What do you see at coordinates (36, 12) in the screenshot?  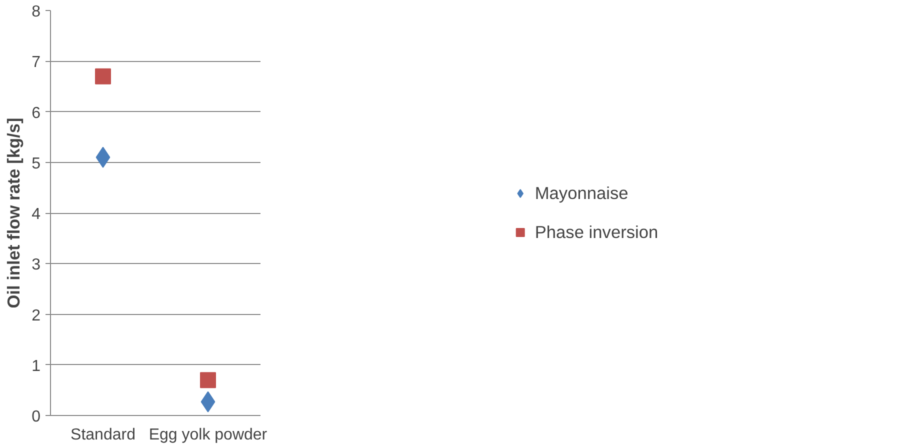 I see `y-tick-label: 8` at bounding box center [36, 12].